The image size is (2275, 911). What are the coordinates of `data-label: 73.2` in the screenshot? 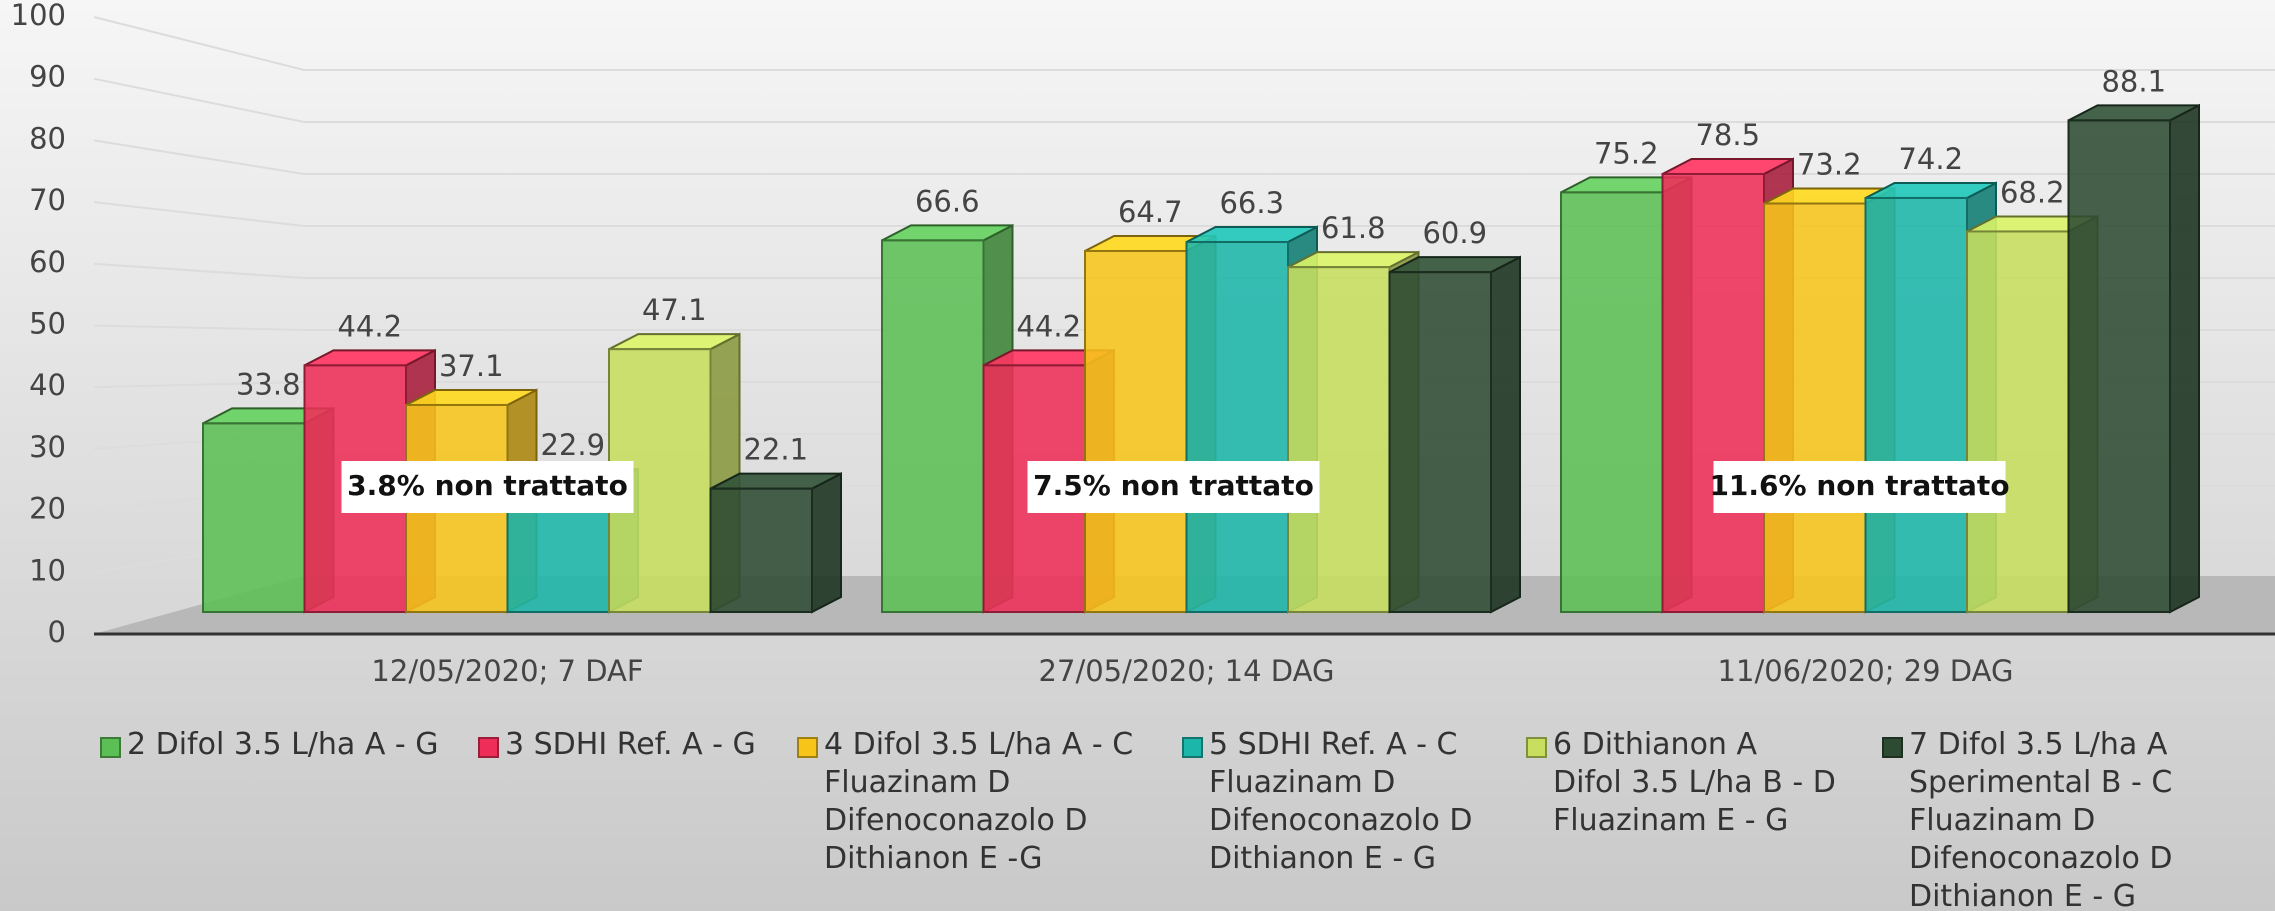 It's located at (1829, 165).